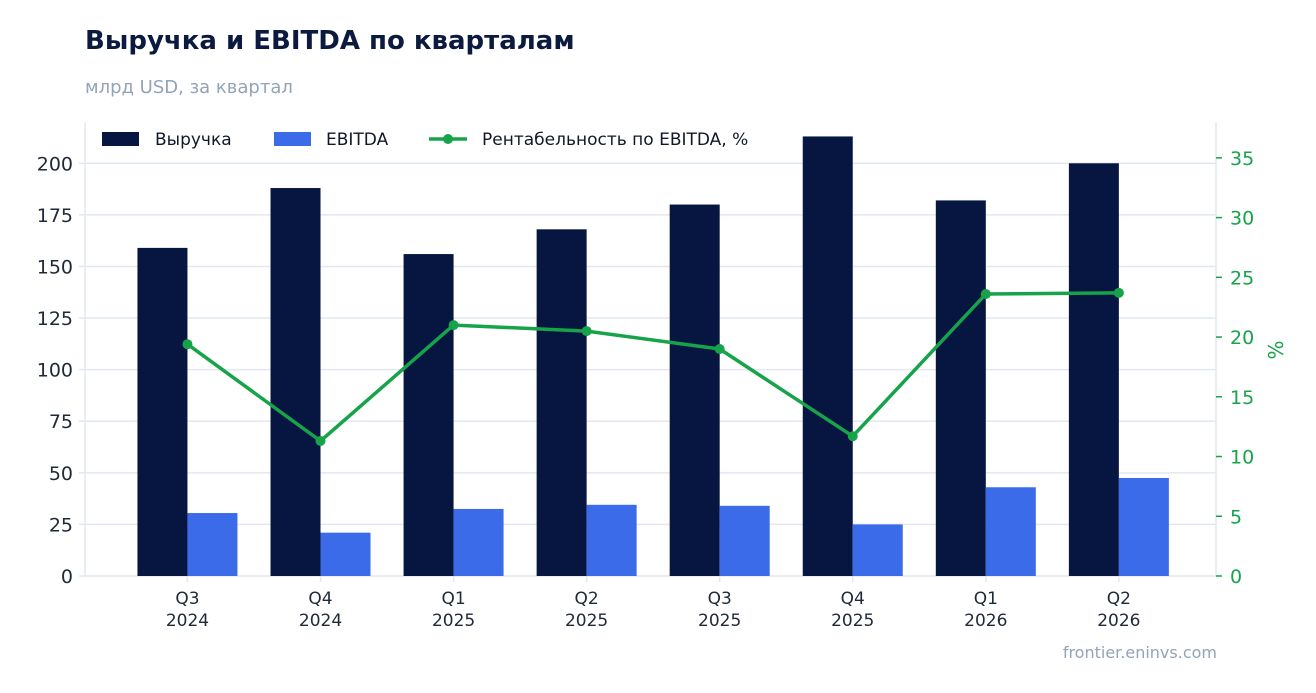 This screenshot has width=1316, height=693. Describe the element at coordinates (330, 41) in the screenshot. I see `chart-title: Выручка и EBITDA по кварталам` at that location.